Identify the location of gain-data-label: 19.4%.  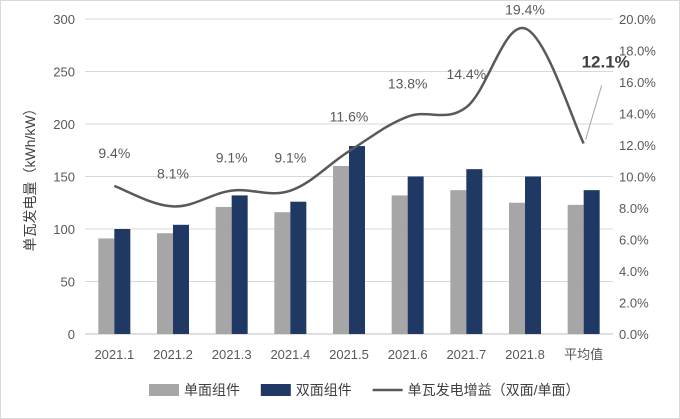
(525, 9).